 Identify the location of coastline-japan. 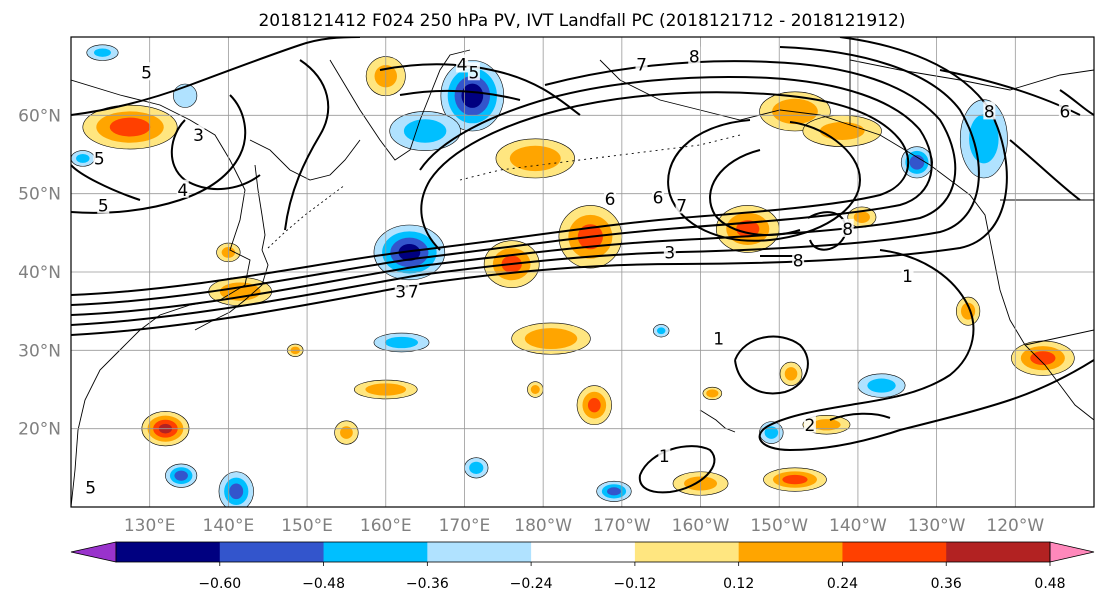
(231, 290).